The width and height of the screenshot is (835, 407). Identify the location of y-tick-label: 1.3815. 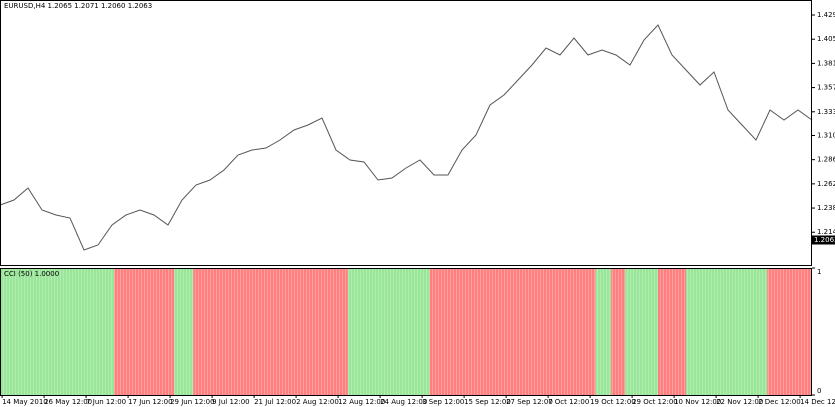
(826, 63).